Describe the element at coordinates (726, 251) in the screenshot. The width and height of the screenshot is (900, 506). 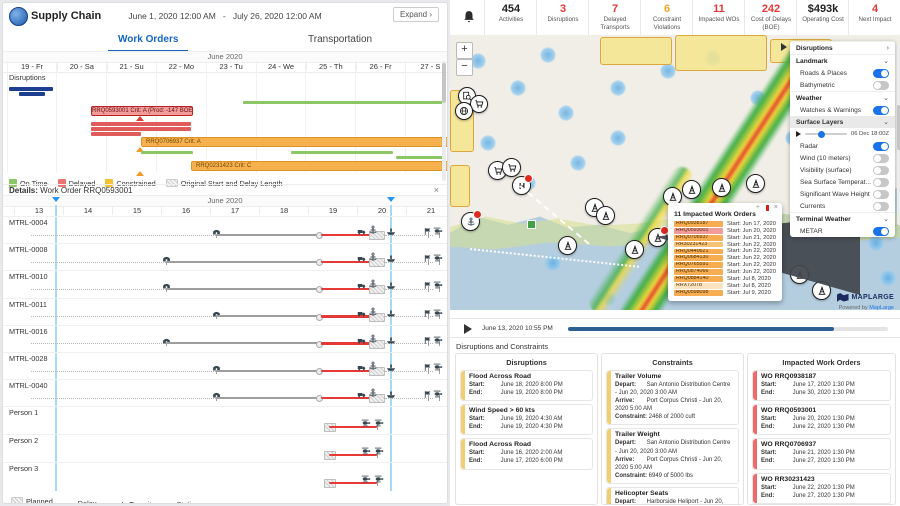
I see `popup-work-order-row: RRQ0440621 Start: Jun 22, 2020` at that location.